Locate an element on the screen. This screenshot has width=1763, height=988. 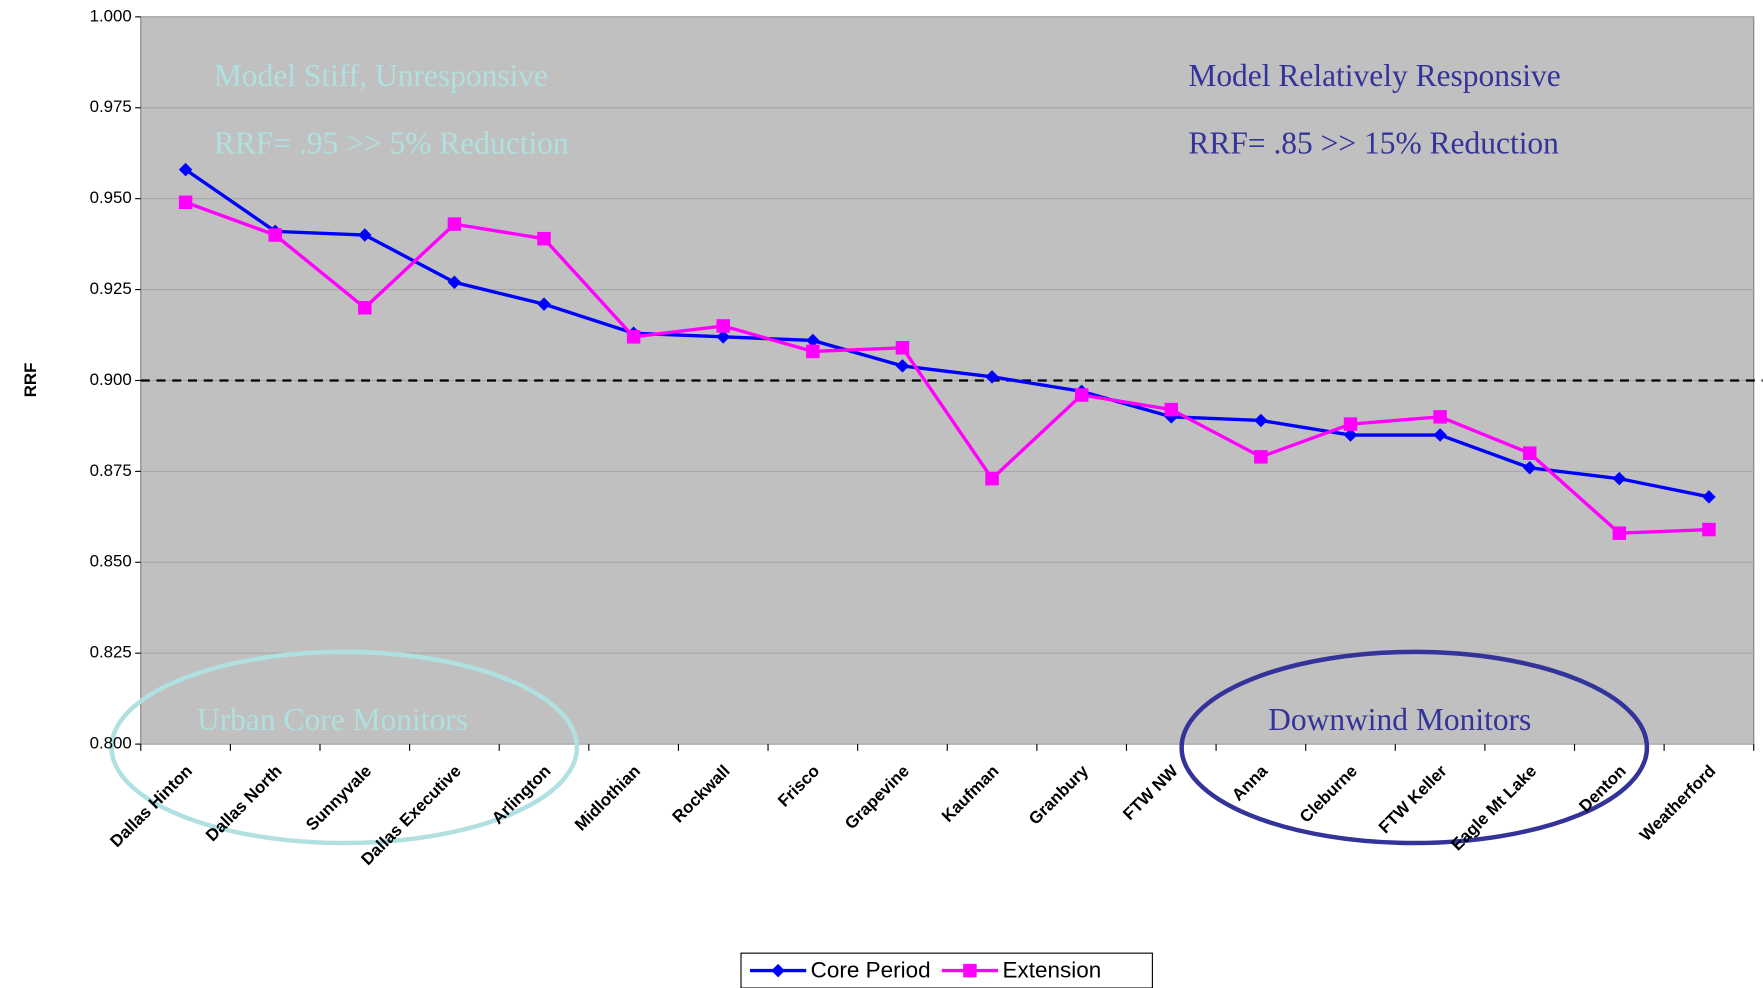
y-tick-label: 0.950 is located at coordinates (111, 197).